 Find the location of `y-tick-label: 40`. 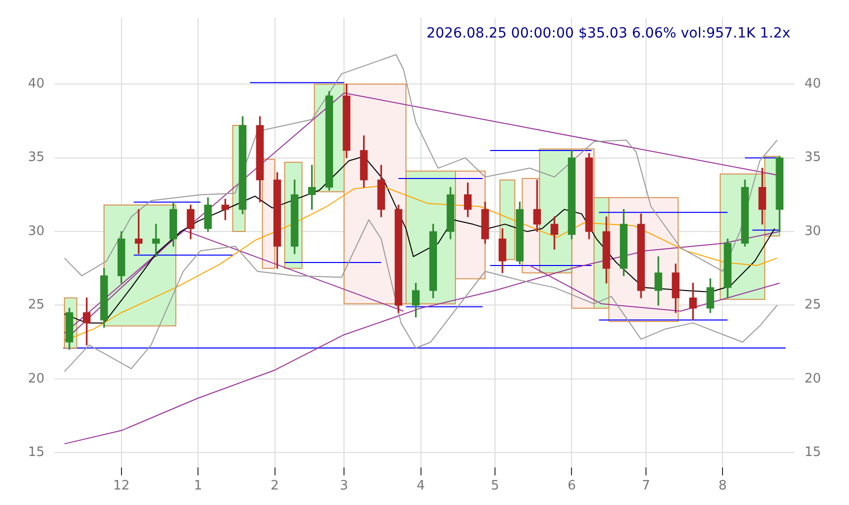

y-tick-label: 40 is located at coordinates (36, 84).